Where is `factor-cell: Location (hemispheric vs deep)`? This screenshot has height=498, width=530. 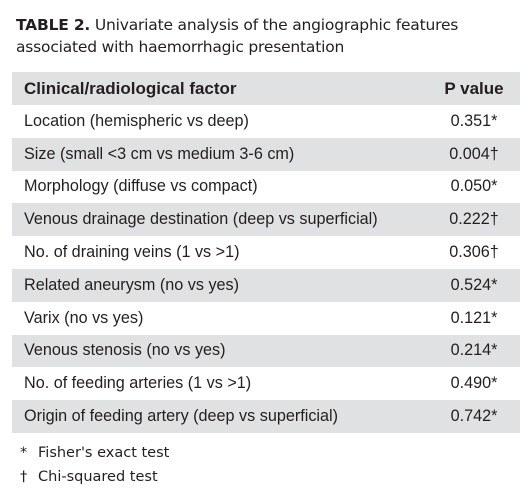
factor-cell: Location (hemispheric vs deep) is located at coordinates (136, 120).